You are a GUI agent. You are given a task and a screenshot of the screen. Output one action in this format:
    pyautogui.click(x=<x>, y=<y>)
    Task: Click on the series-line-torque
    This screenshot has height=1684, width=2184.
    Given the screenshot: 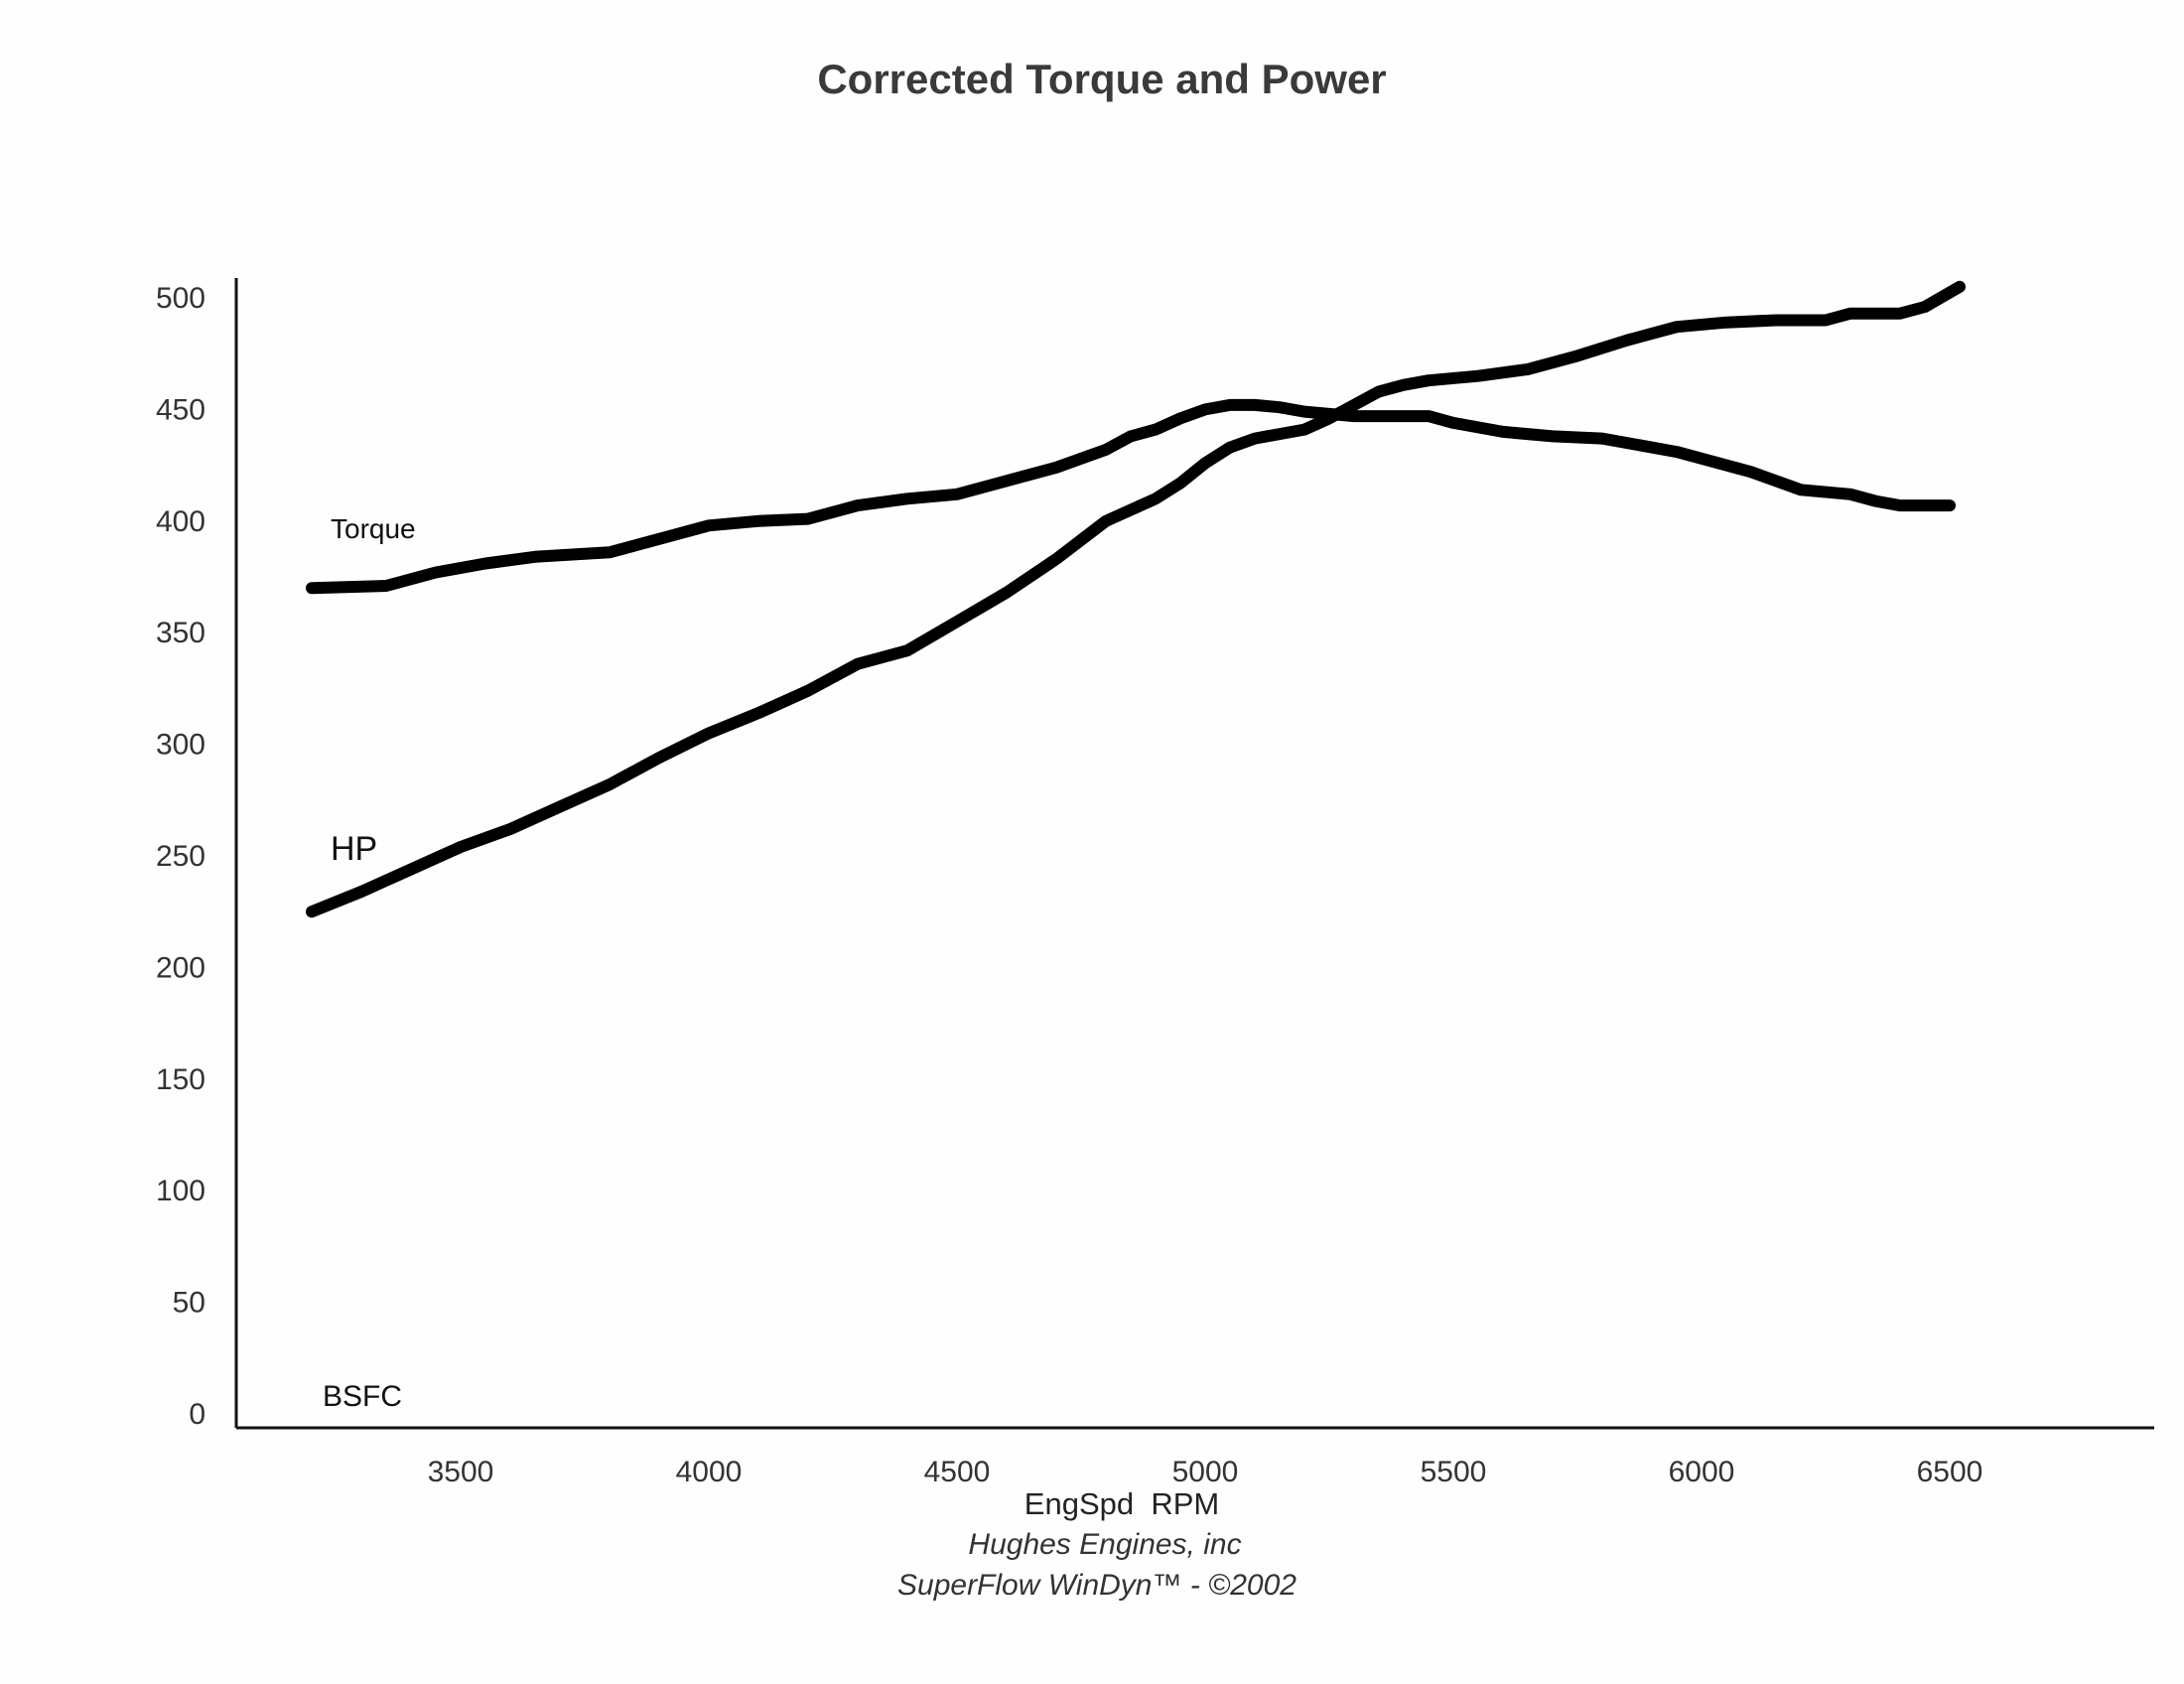 What is the action you would take?
    pyautogui.click(x=1131, y=496)
    